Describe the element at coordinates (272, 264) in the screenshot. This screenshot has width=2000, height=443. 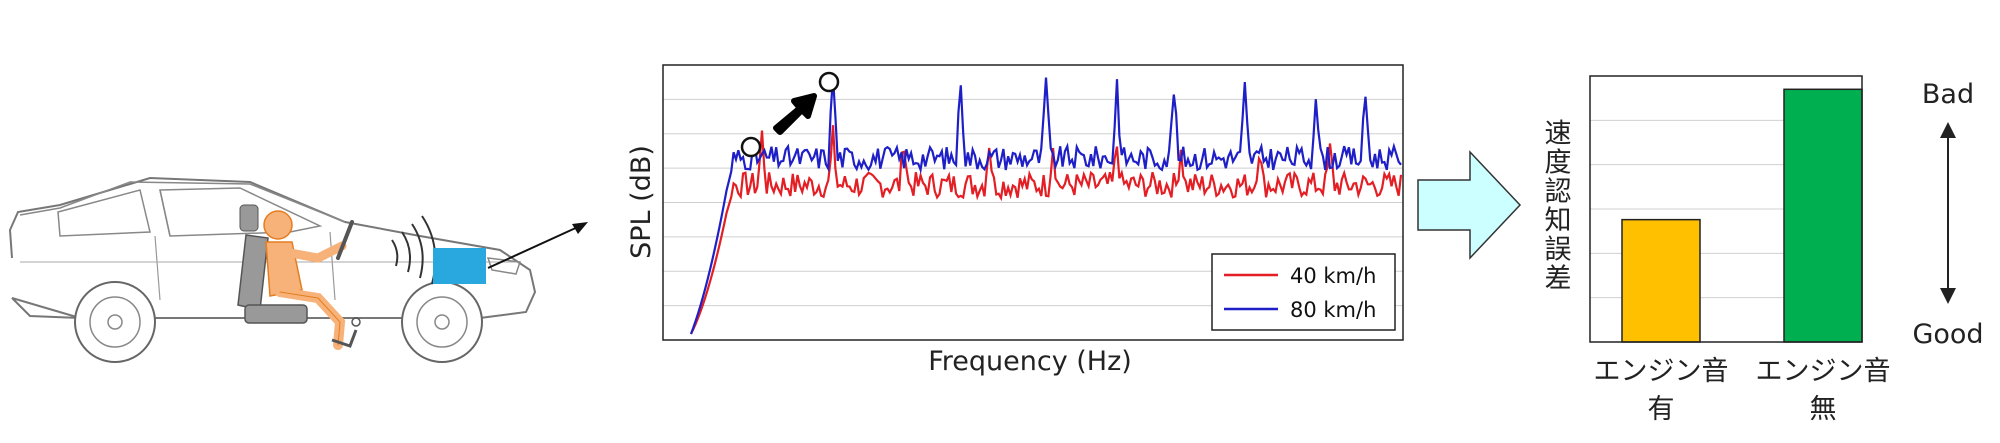
I see `seat` at that location.